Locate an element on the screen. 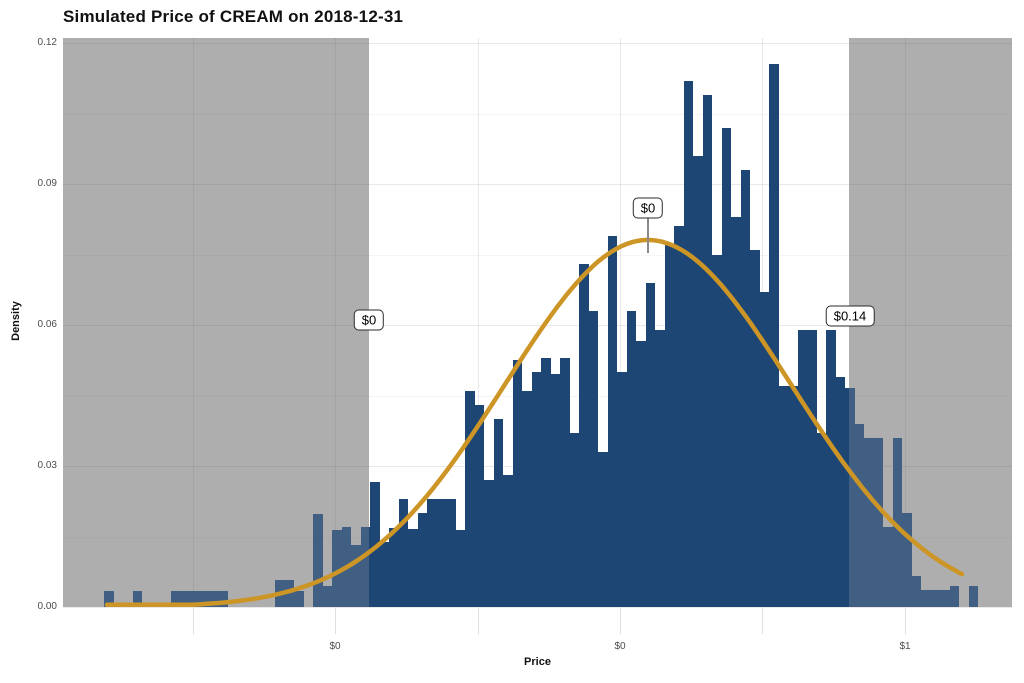 The image size is (1024, 683). annotation-lower-bound-label: $0 is located at coordinates (369, 320).